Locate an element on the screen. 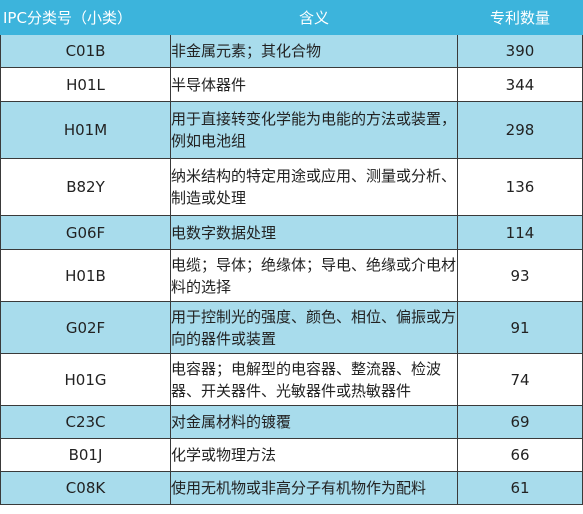 The width and height of the screenshot is (583, 514). header-ipc-code: IPC分类号（小类） is located at coordinates (85, 17).